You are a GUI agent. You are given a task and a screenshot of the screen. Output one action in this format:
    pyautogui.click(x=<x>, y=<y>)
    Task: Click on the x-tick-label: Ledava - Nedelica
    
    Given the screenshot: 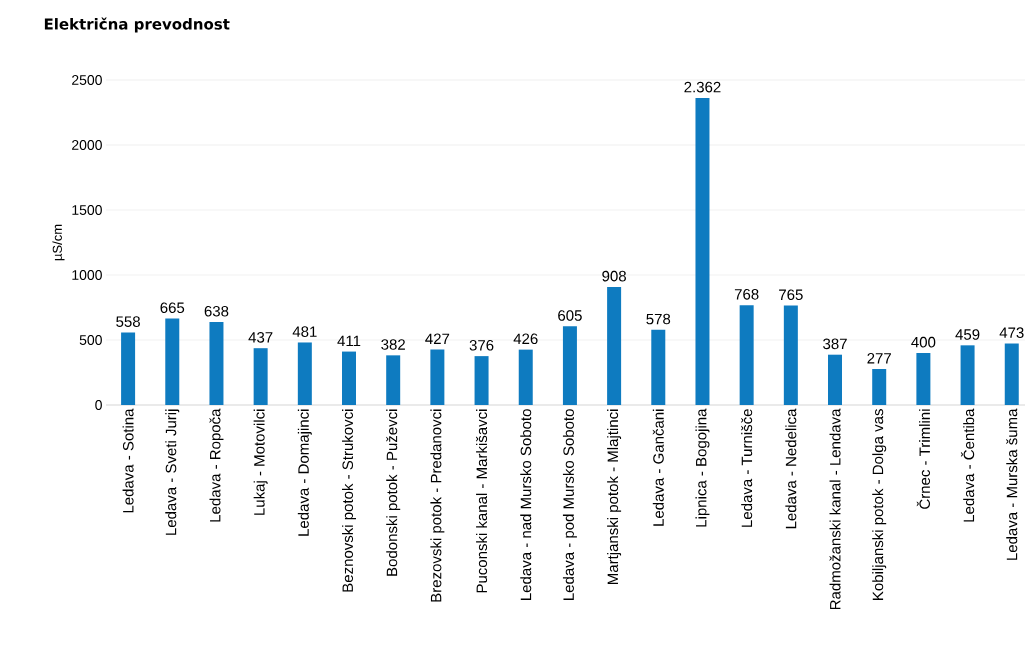 What is the action you would take?
    pyautogui.click(x=791, y=468)
    